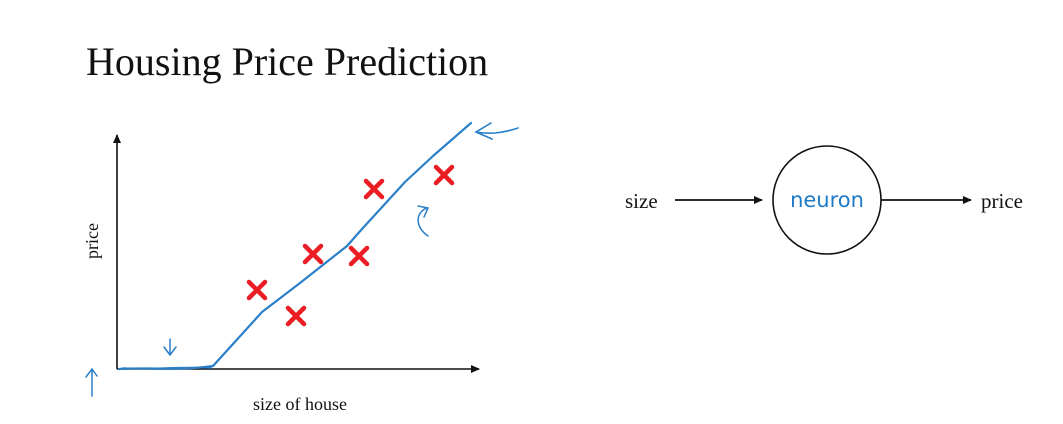 Image resolution: width=1063 pixels, height=424 pixels. What do you see at coordinates (641, 201) in the screenshot?
I see `input-label: size` at bounding box center [641, 201].